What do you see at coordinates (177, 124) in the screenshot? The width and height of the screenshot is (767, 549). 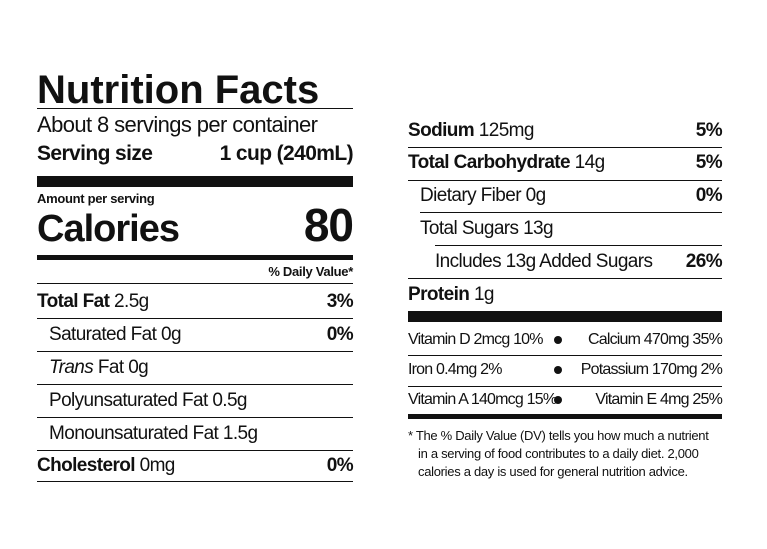 I see `servings-per-container: About 8 servings per container` at bounding box center [177, 124].